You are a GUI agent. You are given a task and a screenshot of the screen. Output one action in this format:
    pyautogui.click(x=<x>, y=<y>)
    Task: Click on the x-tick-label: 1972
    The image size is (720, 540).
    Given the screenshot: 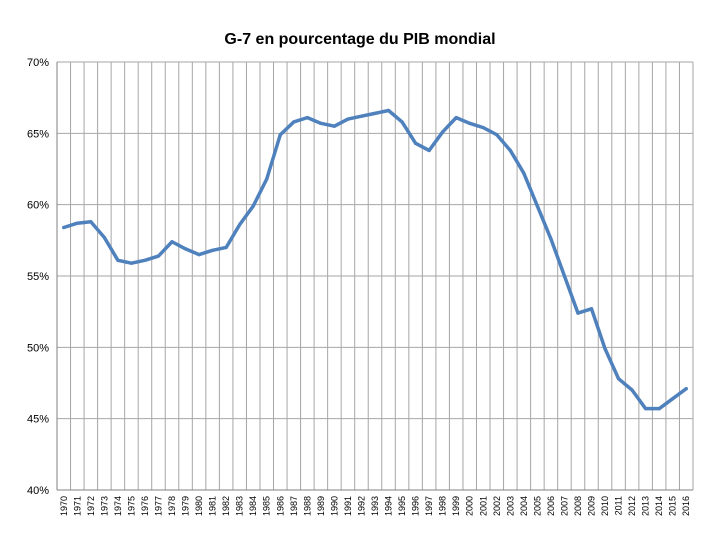 What is the action you would take?
    pyautogui.click(x=91, y=506)
    